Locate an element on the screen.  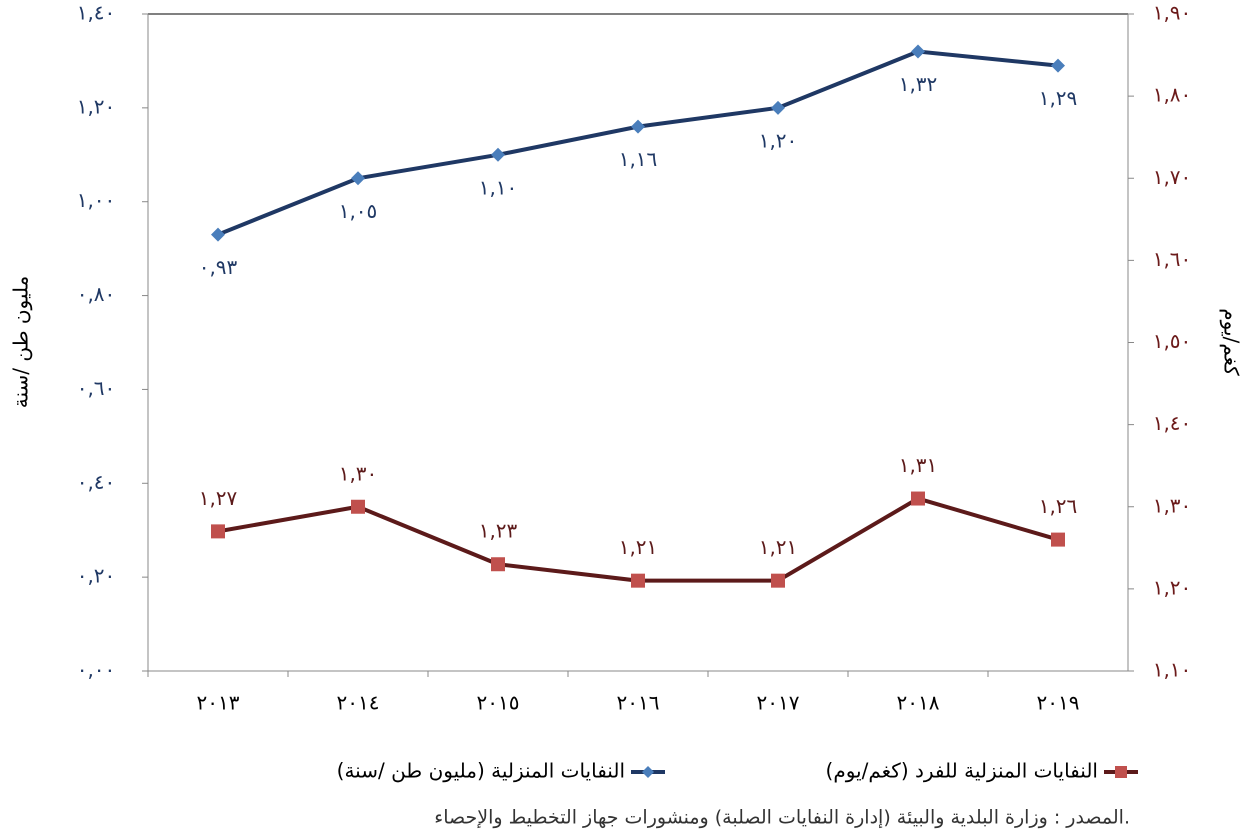
x-tick-label: ٢٠١٧ is located at coordinates (778, 703).